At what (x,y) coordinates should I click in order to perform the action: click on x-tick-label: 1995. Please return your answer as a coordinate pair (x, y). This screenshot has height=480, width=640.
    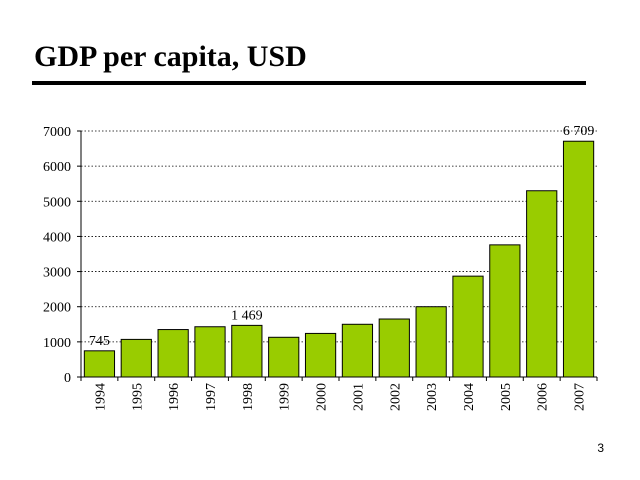
    Looking at the image, I should click on (137, 397).